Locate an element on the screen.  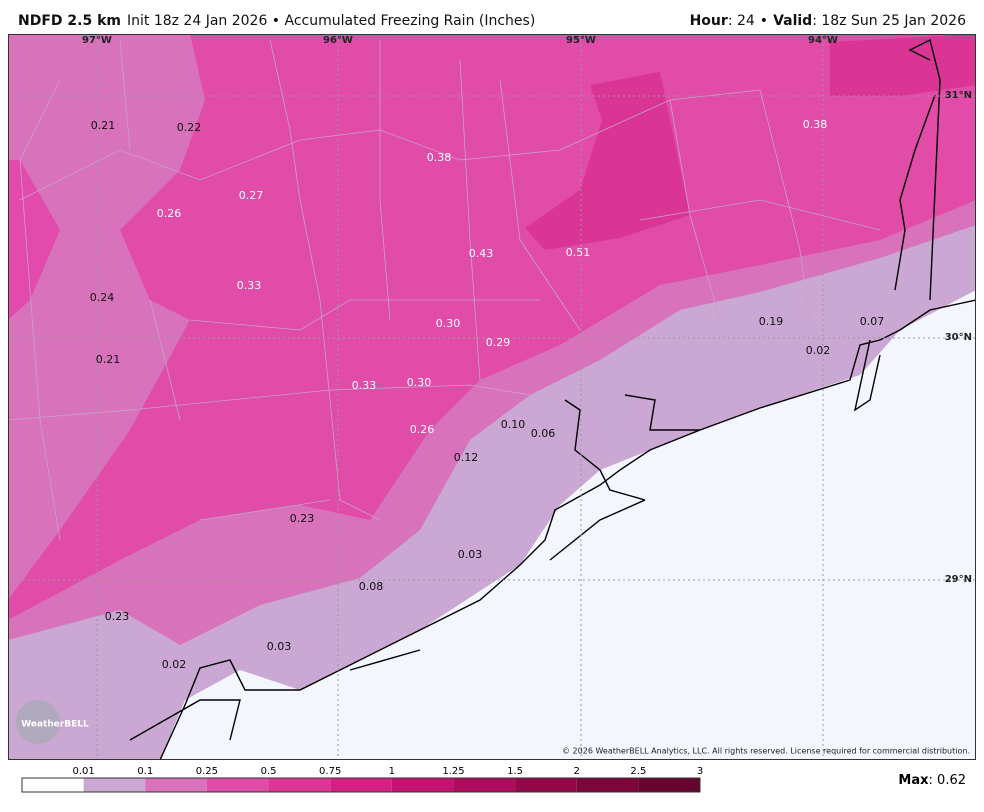
colorbar-tick-label: 2.5 is located at coordinates (638, 771).